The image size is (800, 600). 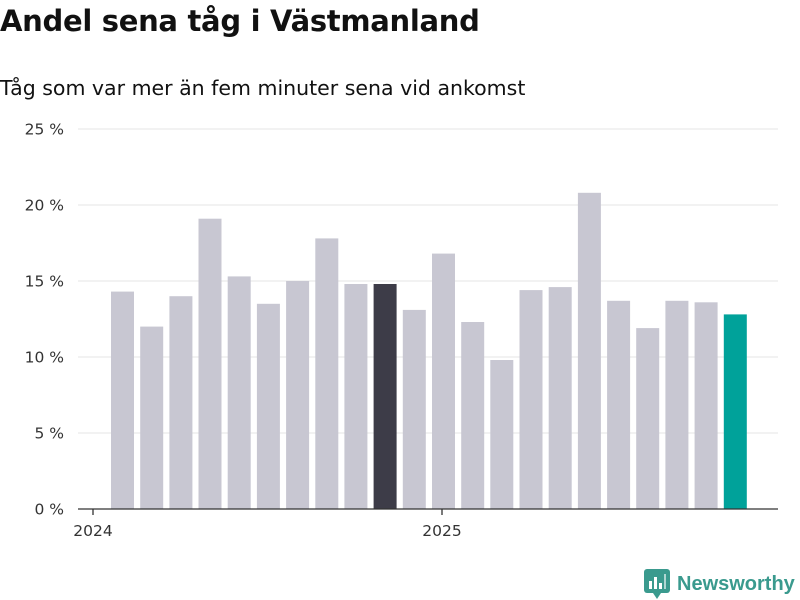 I want to click on newsworthy-logo: Newsworthy, so click(x=719, y=584).